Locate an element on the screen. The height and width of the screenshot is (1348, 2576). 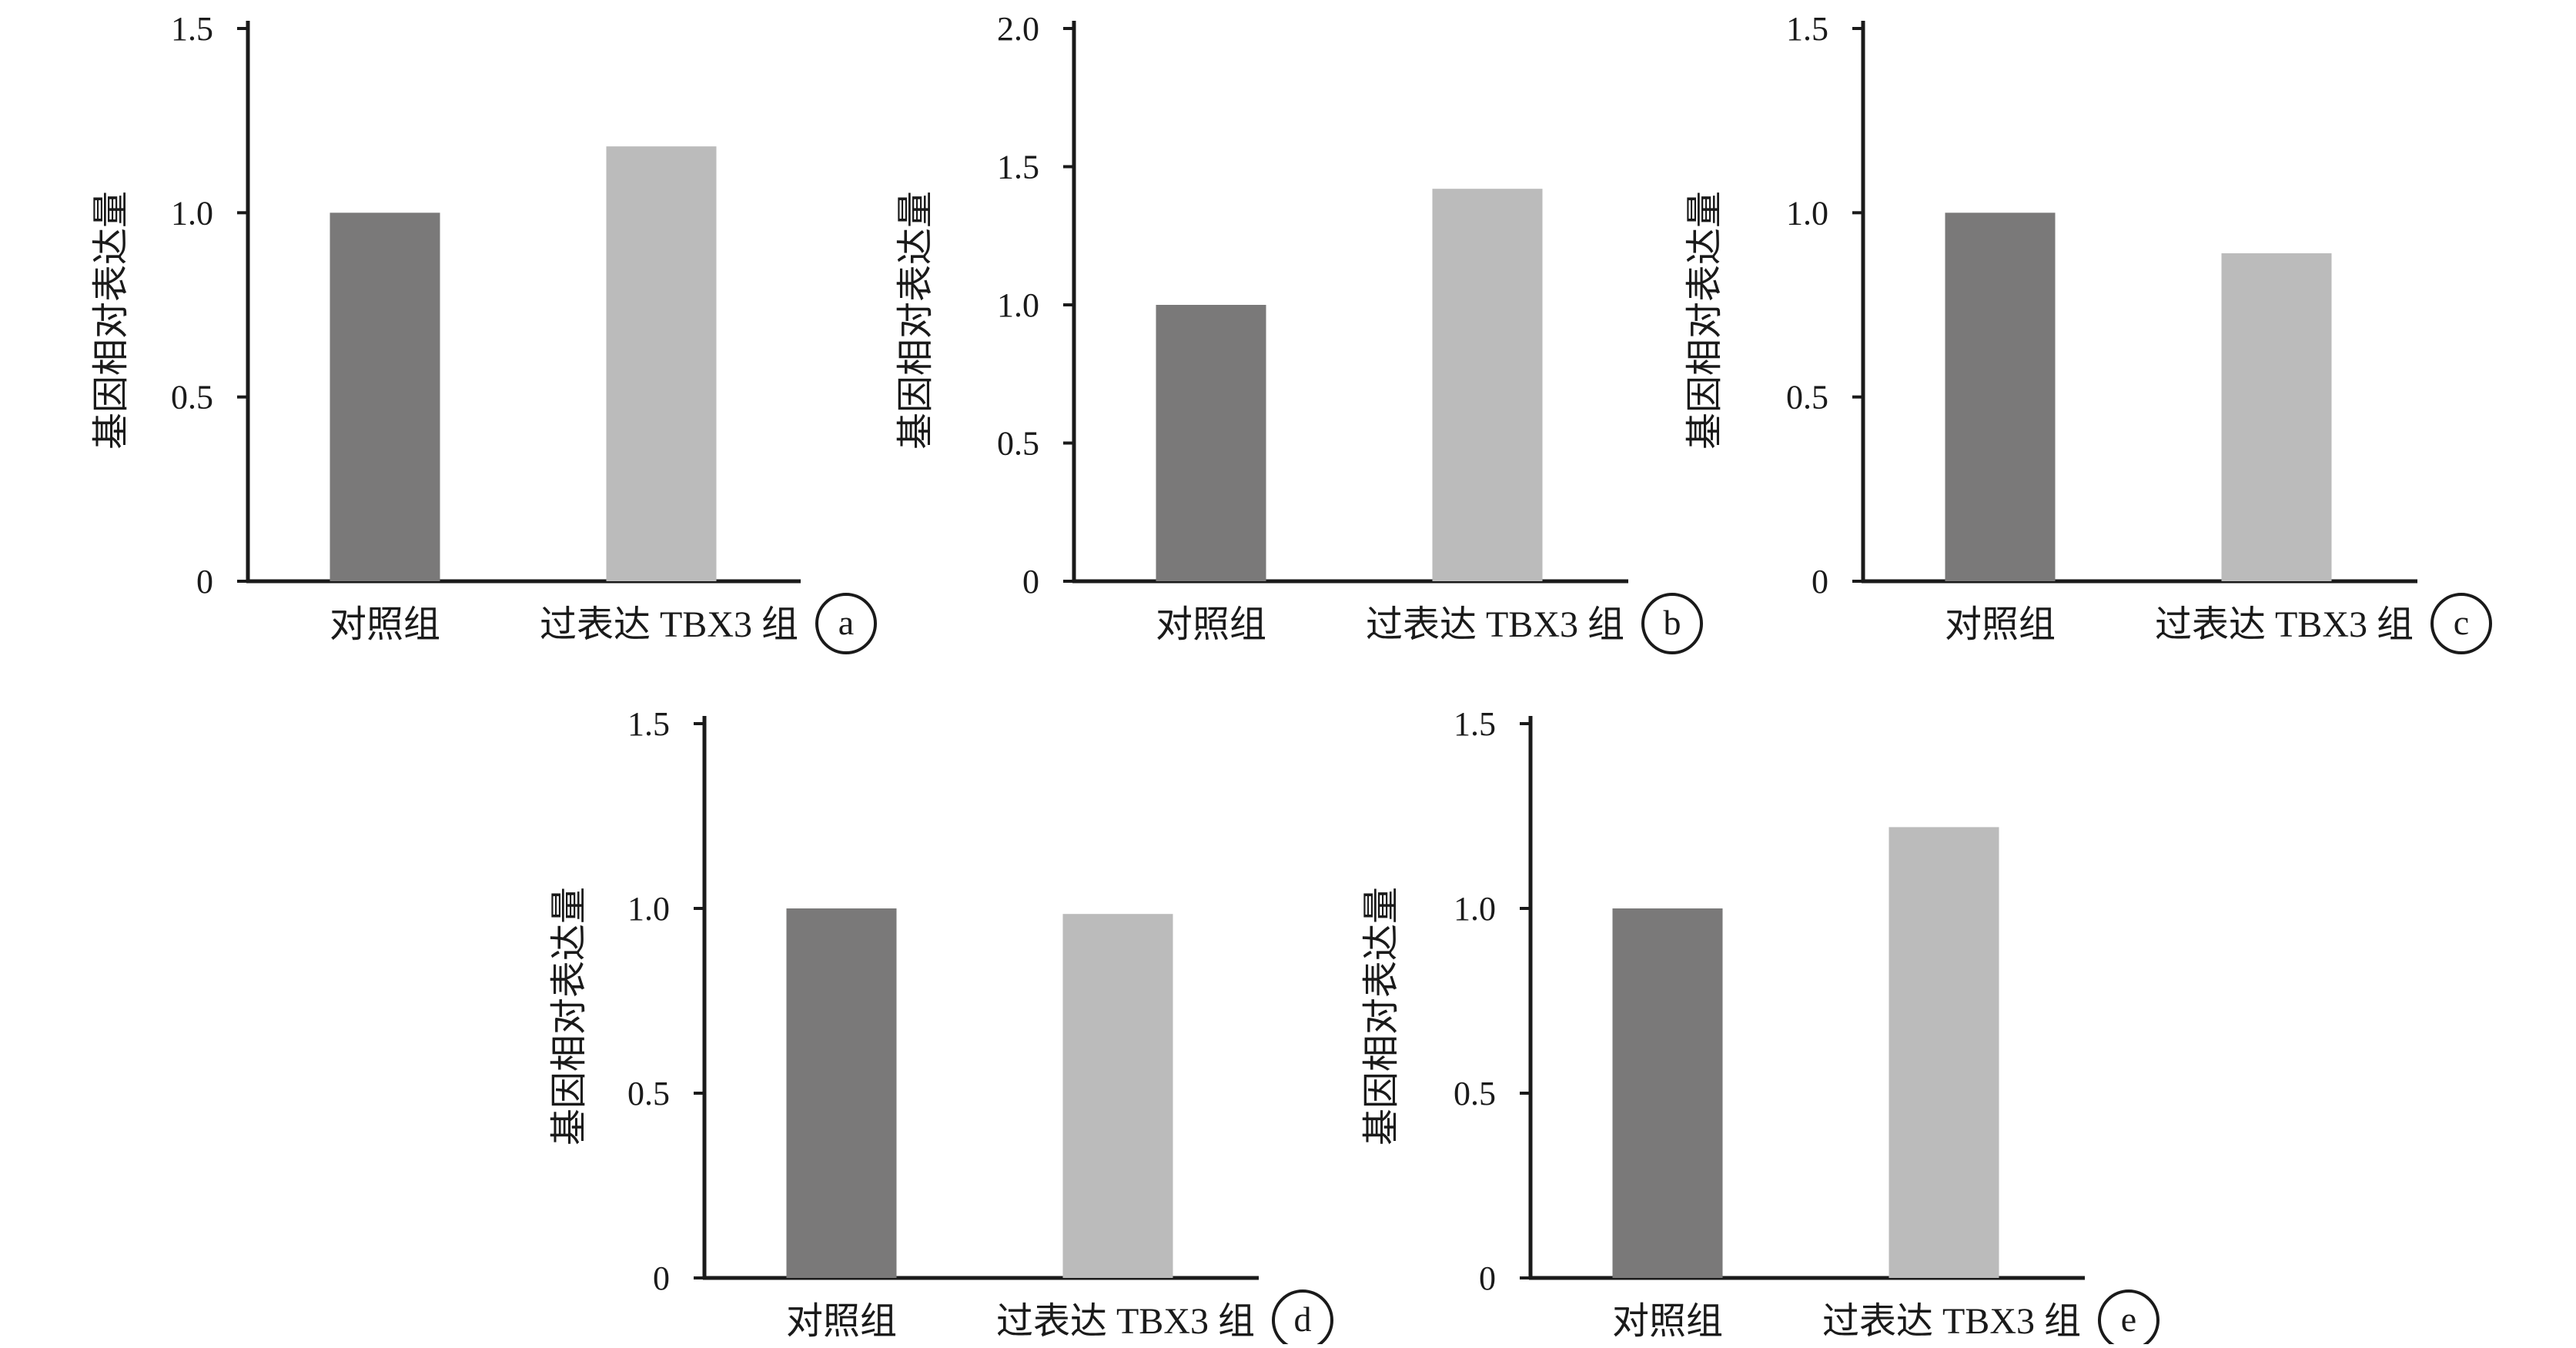
panel-letter: b is located at coordinates (1673, 622).